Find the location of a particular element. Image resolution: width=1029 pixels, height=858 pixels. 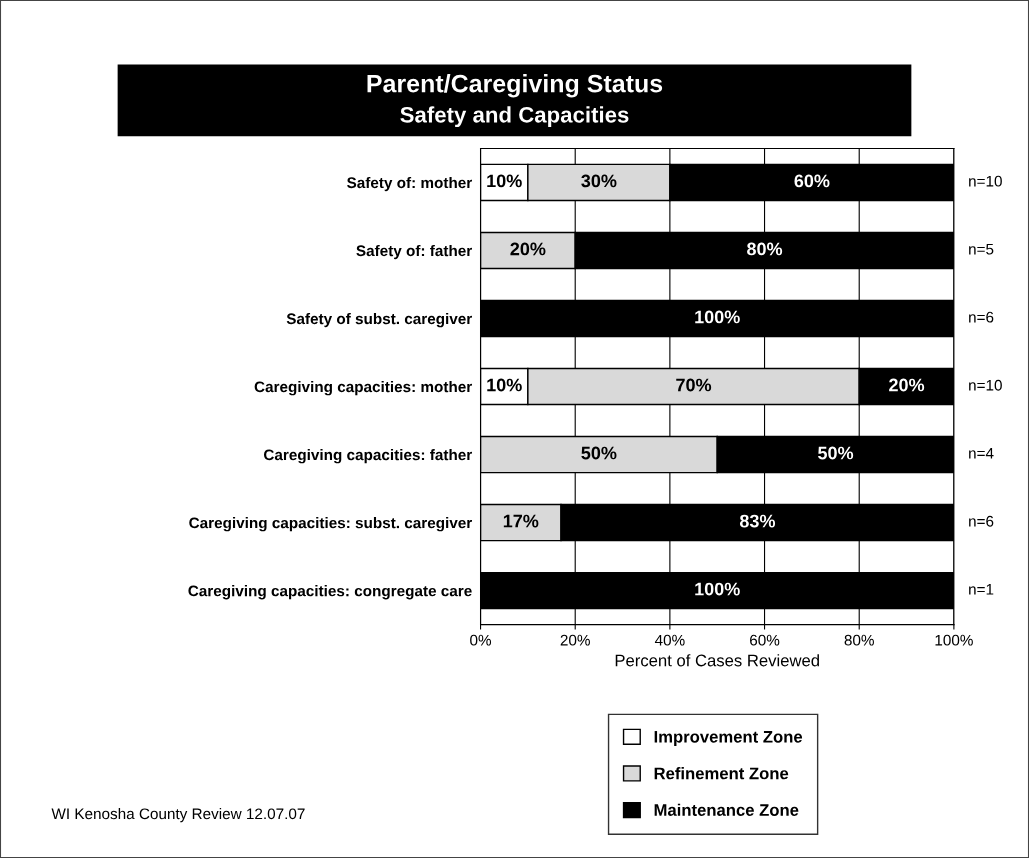

legend-label: Improvement Zone is located at coordinates (728, 738).